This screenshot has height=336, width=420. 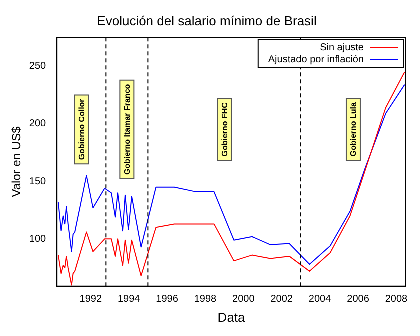 What do you see at coordinates (342, 48) in the screenshot?
I see `legend-label: Sin ajuste` at bounding box center [342, 48].